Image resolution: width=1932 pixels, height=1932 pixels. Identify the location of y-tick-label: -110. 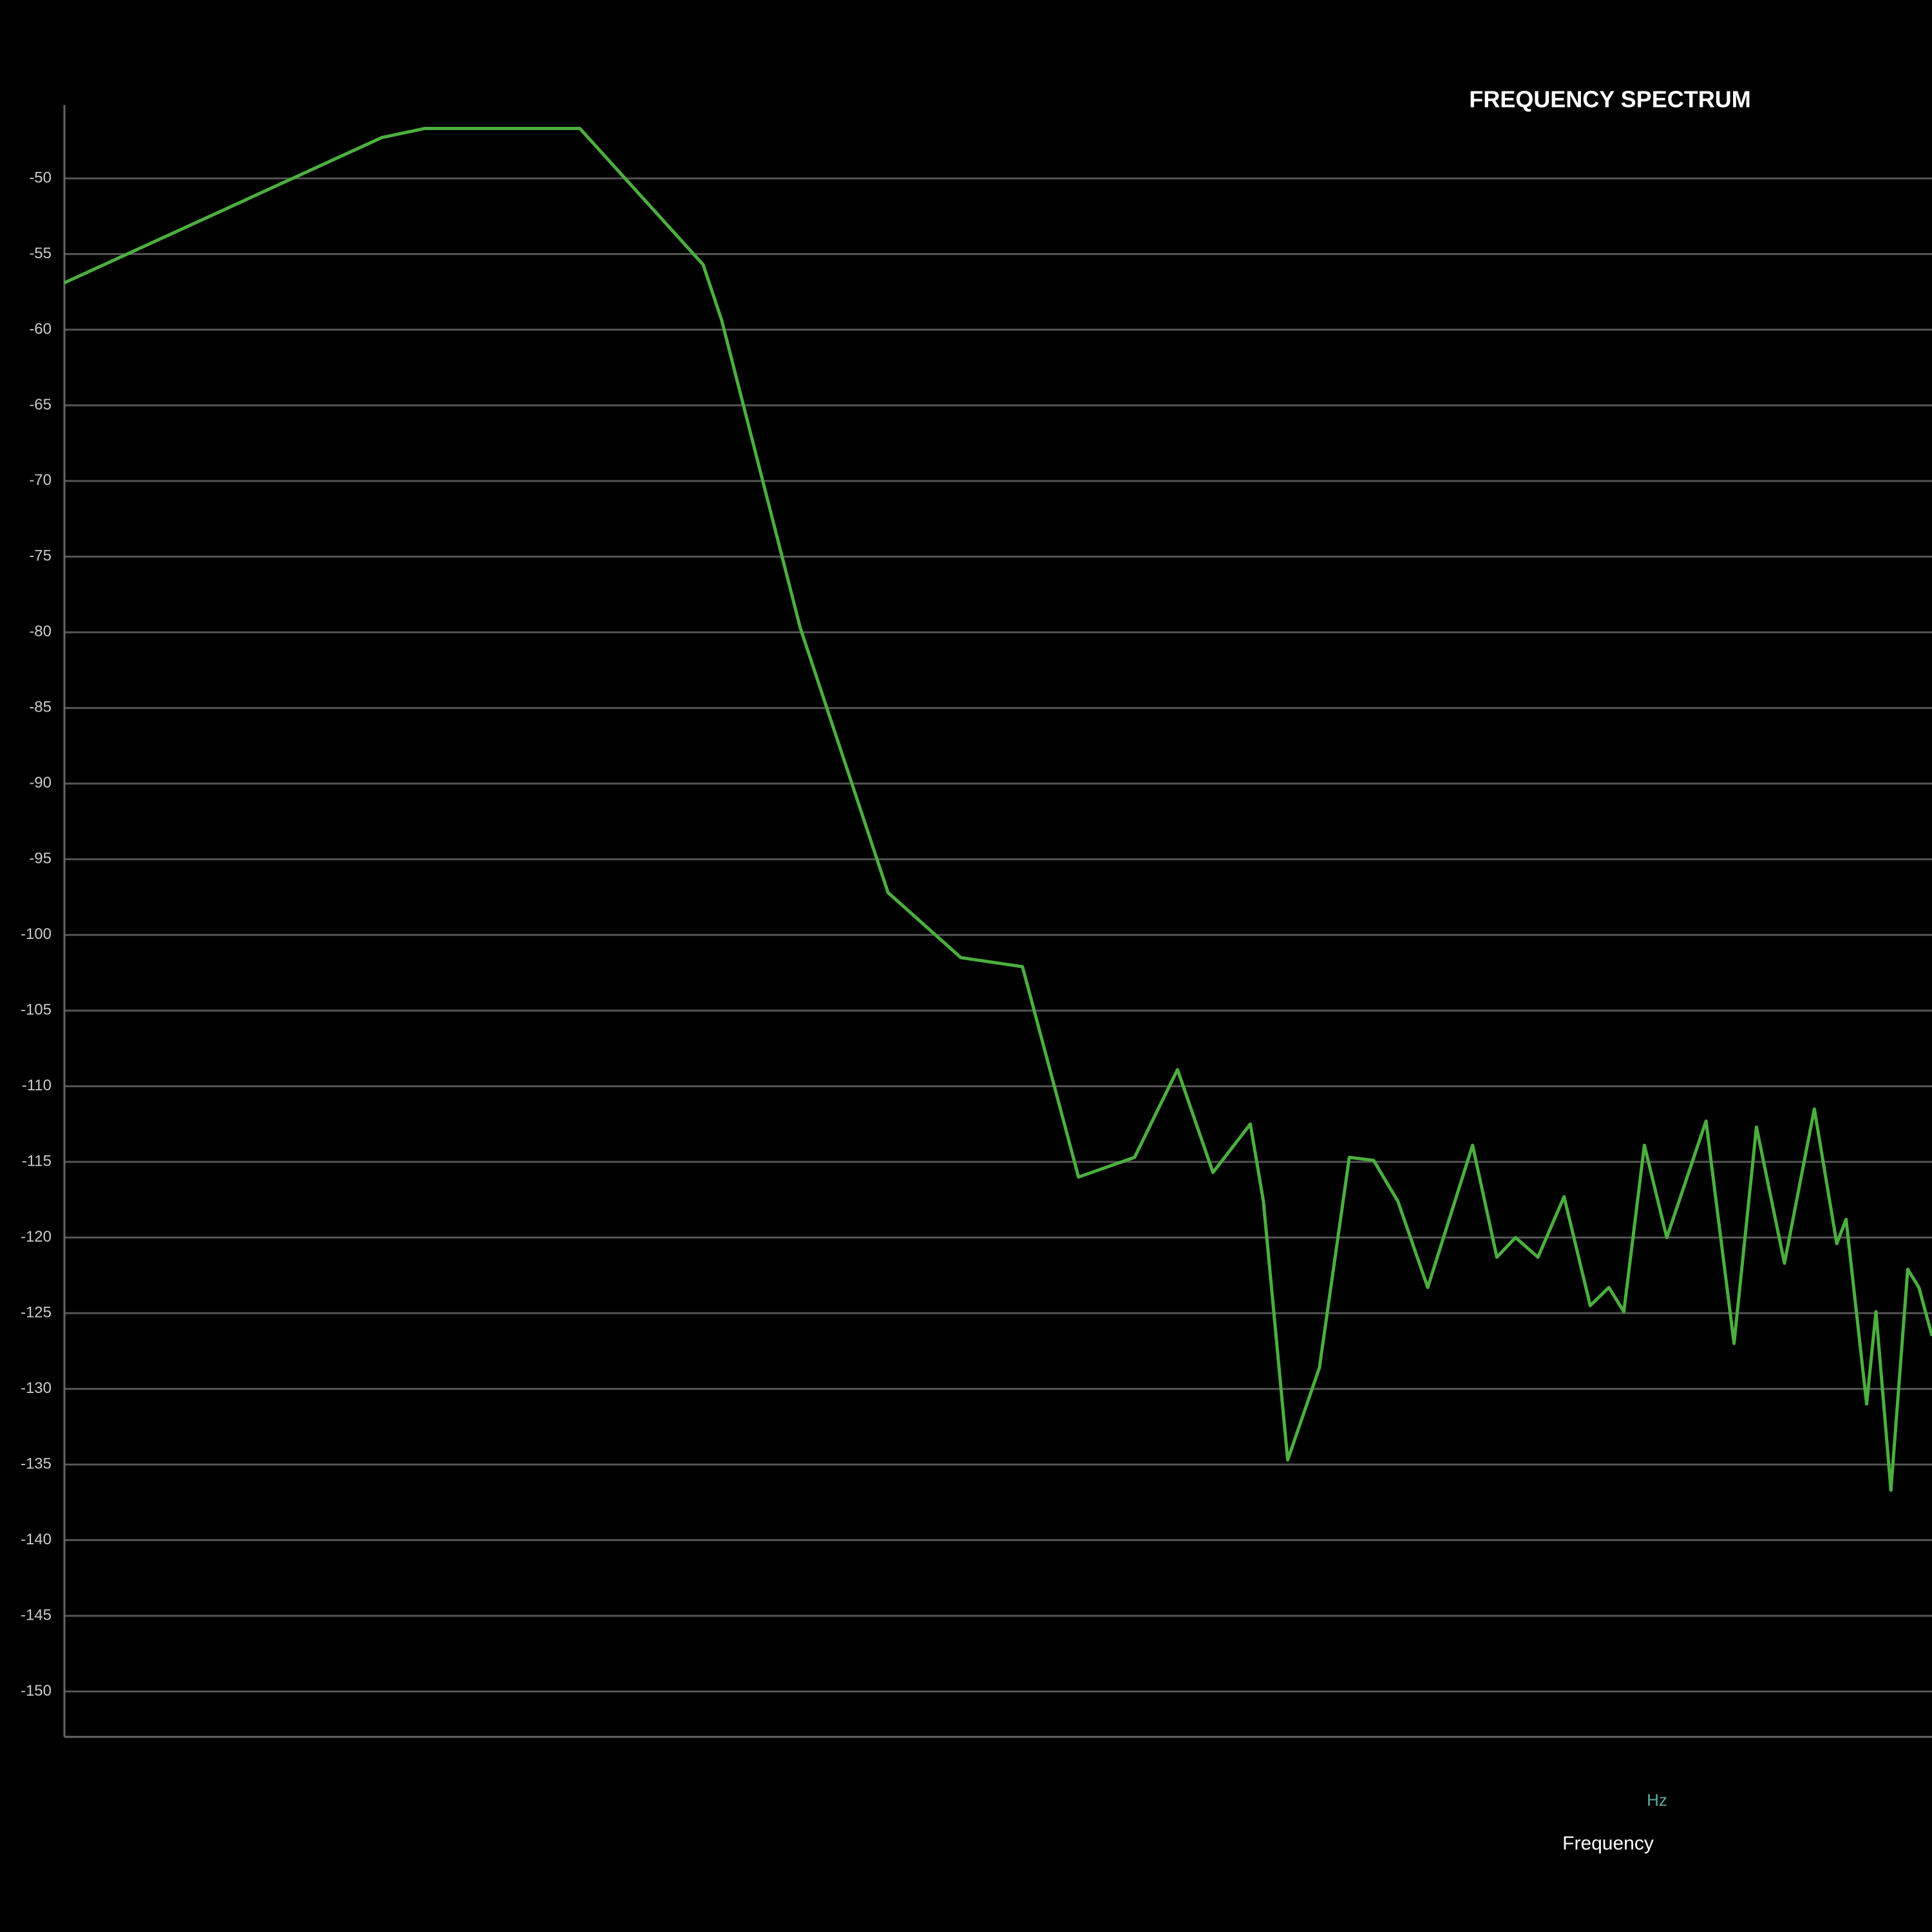
(37, 1085).